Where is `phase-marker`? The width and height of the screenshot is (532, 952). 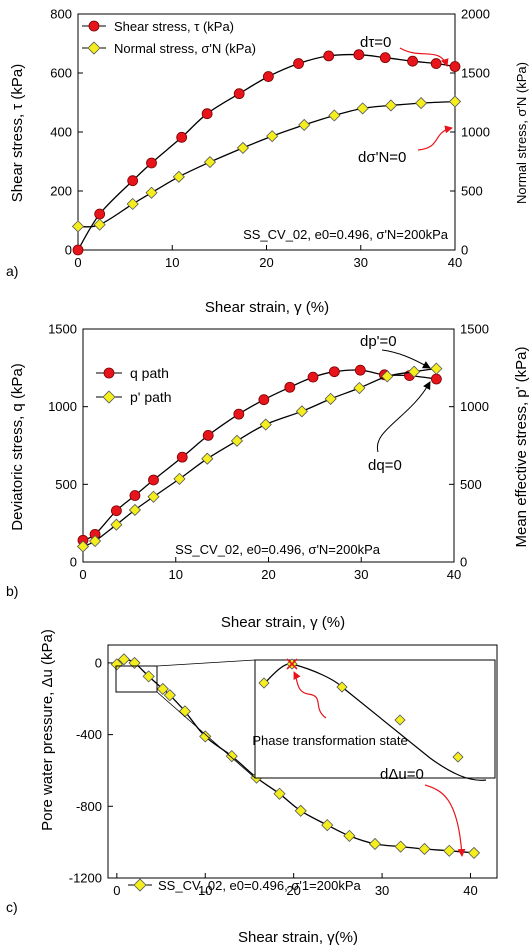 phase-marker is located at coordinates (292, 664).